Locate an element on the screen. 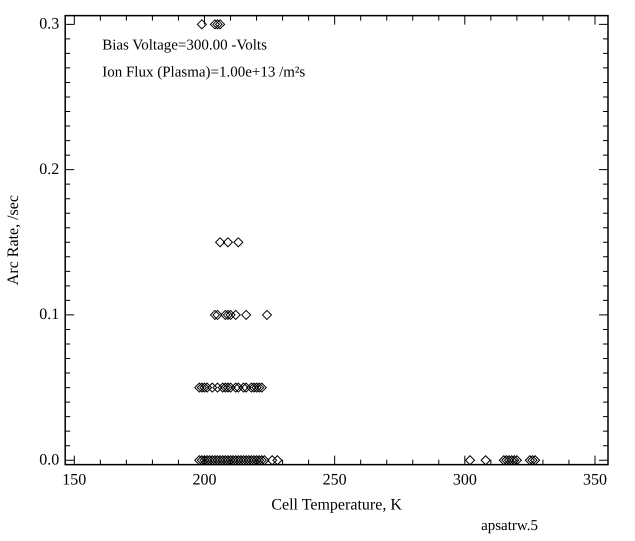 This screenshot has width=635, height=541. y-tick-label: 0.2 is located at coordinates (49, 169).